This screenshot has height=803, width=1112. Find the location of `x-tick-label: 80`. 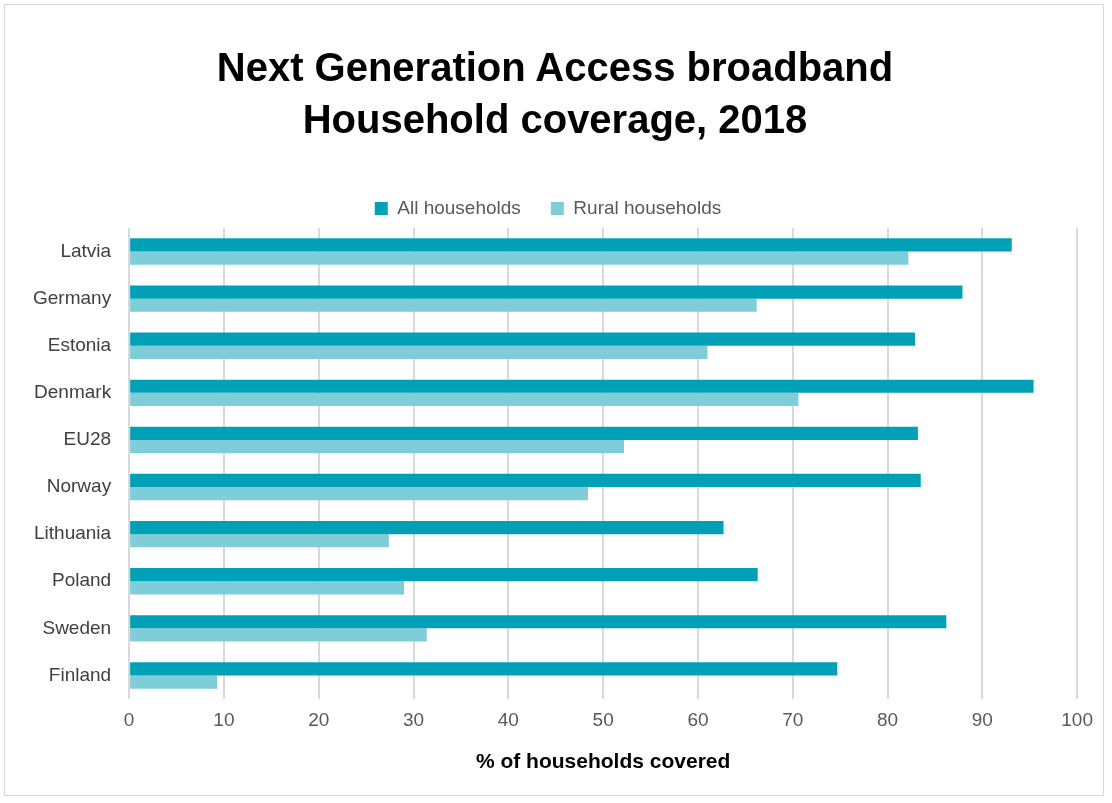

x-tick-label: 80 is located at coordinates (887, 719).